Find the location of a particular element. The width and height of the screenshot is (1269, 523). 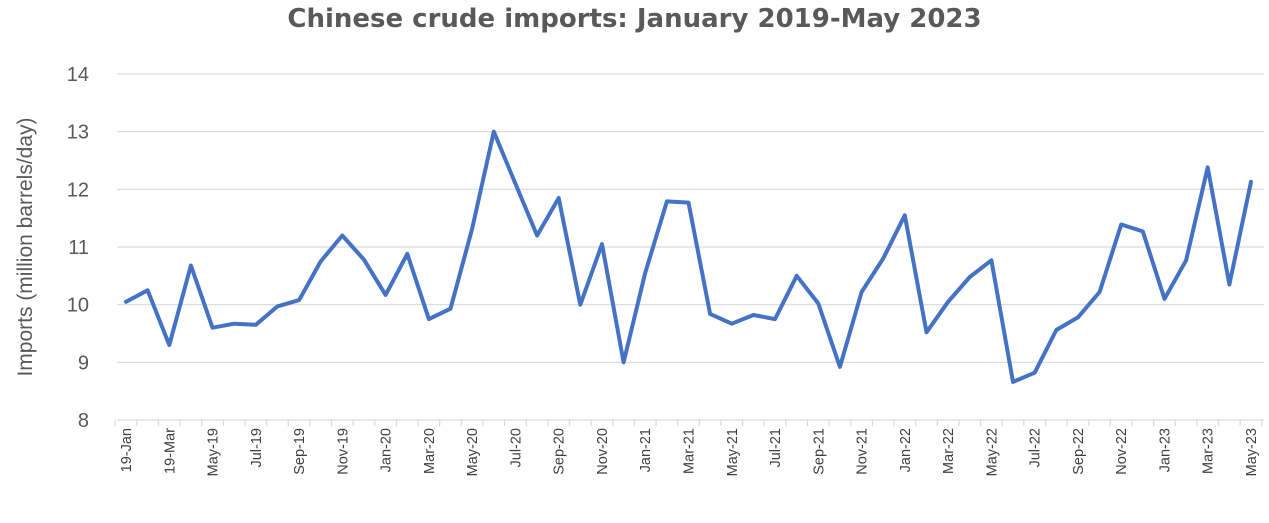

x-tick-label: May-22 is located at coordinates (992, 452).